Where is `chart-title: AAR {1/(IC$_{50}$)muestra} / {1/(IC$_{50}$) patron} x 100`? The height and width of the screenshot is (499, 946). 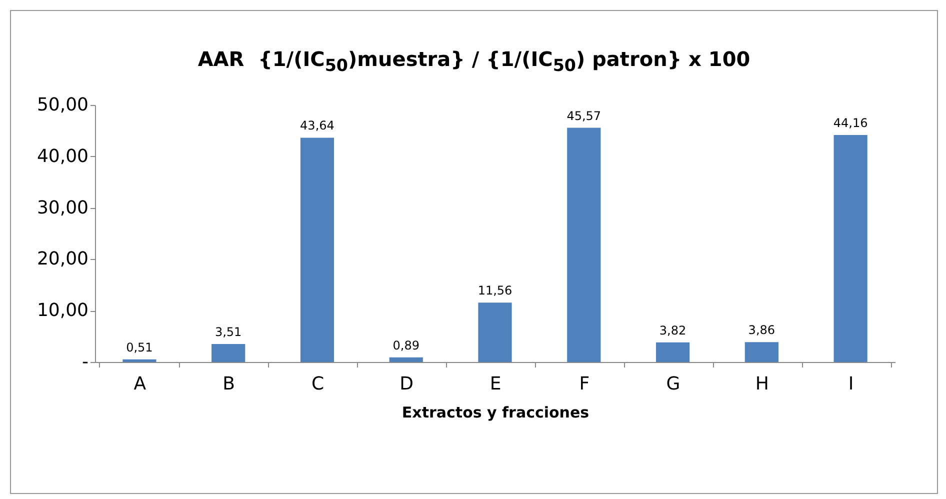 chart-title: AAR {1/(IC$_{50}$)muestra} / {1/(IC$_{50}$) patron} x 100 is located at coordinates (474, 61).